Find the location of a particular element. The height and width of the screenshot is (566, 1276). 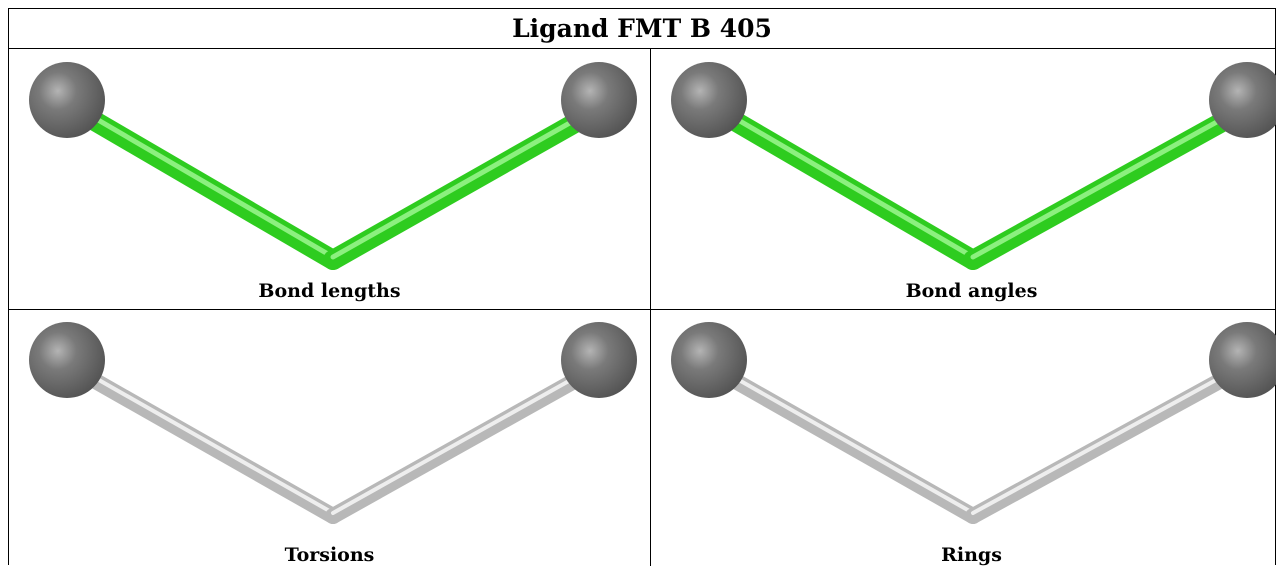

row-divider is located at coordinates (642, 309).